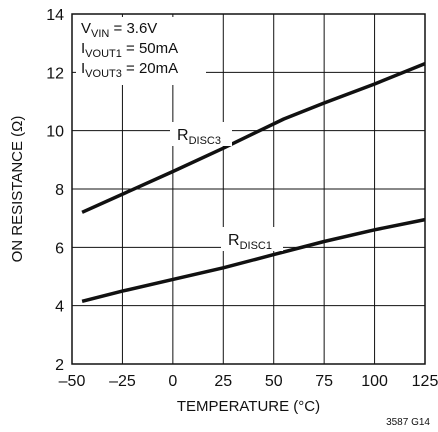  I want to click on x-axis-title: TEMPERATURE (°C), so click(248, 406).